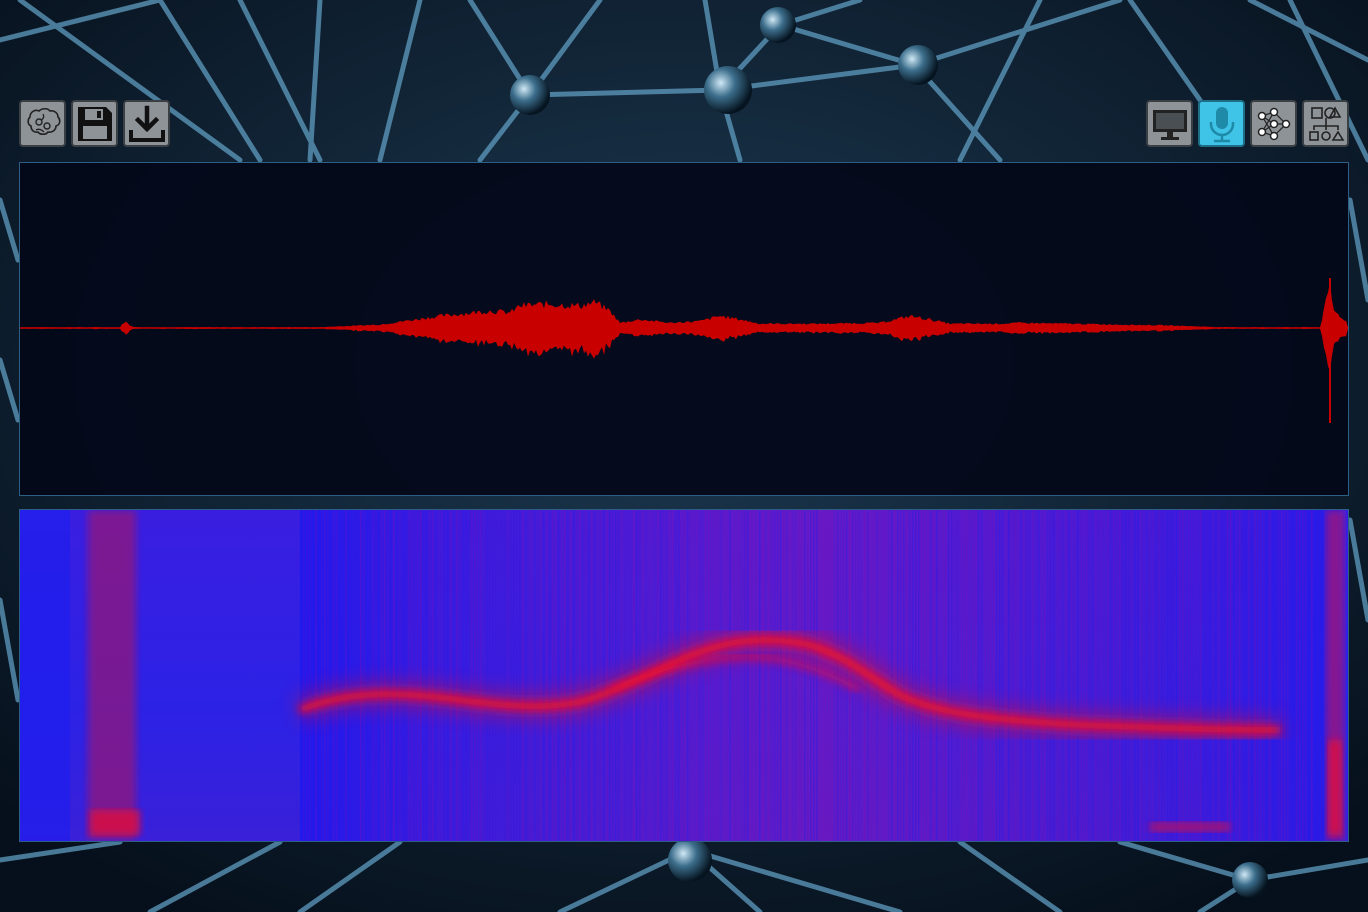 The width and height of the screenshot is (1368, 912). I want to click on download-button, so click(146, 123).